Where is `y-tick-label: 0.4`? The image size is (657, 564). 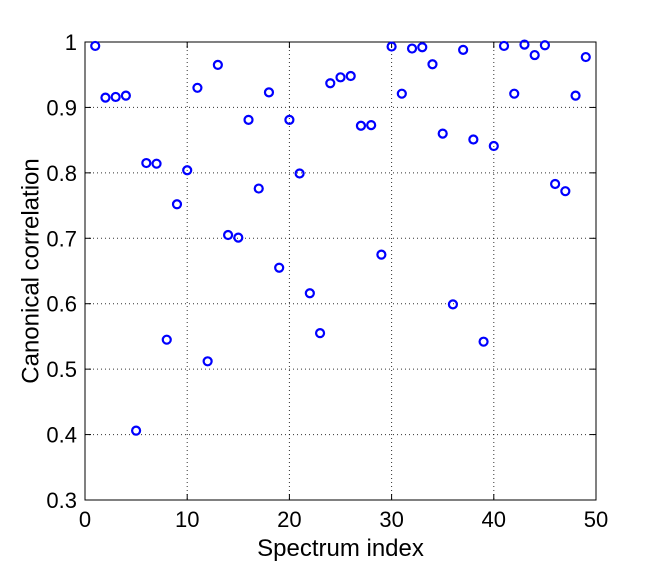 y-tick-label: 0.4 is located at coordinates (61, 435).